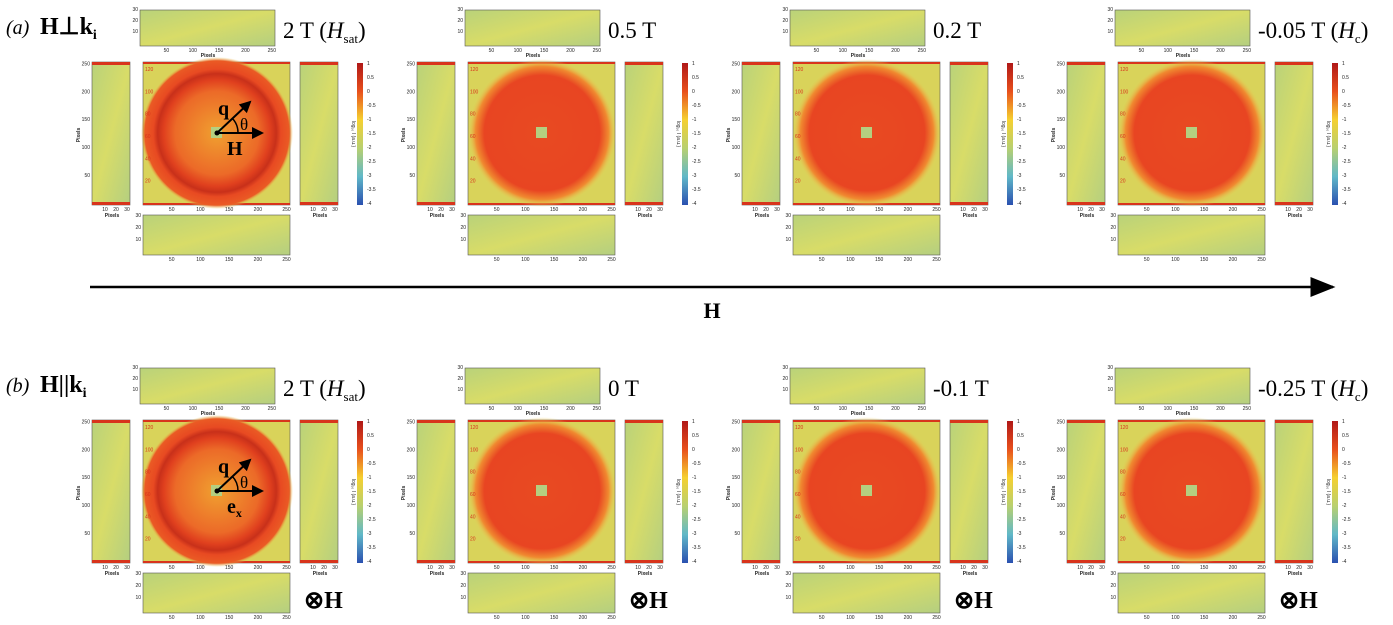 The image size is (1393, 625). Describe the element at coordinates (1020, 78) in the screenshot. I see `colorbar-tick-label: 0.5` at that location.